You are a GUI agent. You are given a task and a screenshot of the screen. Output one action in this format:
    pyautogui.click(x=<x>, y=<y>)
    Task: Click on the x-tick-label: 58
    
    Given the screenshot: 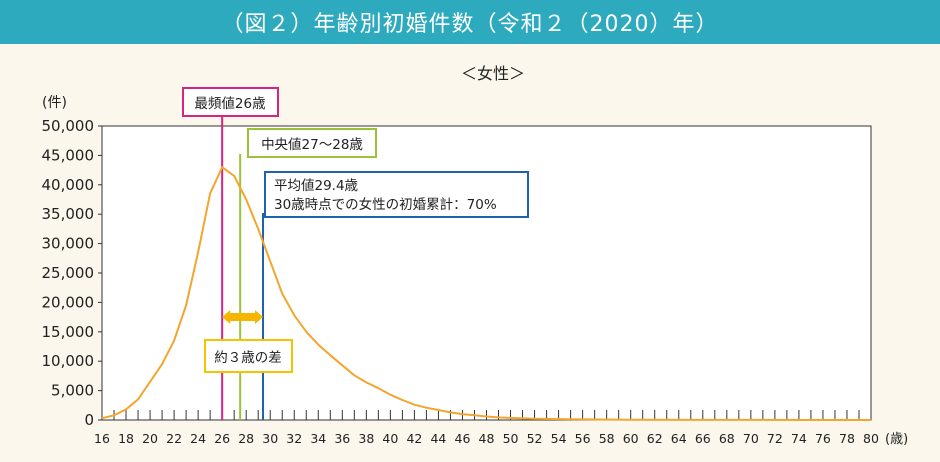 What is the action you would take?
    pyautogui.click(x=607, y=438)
    